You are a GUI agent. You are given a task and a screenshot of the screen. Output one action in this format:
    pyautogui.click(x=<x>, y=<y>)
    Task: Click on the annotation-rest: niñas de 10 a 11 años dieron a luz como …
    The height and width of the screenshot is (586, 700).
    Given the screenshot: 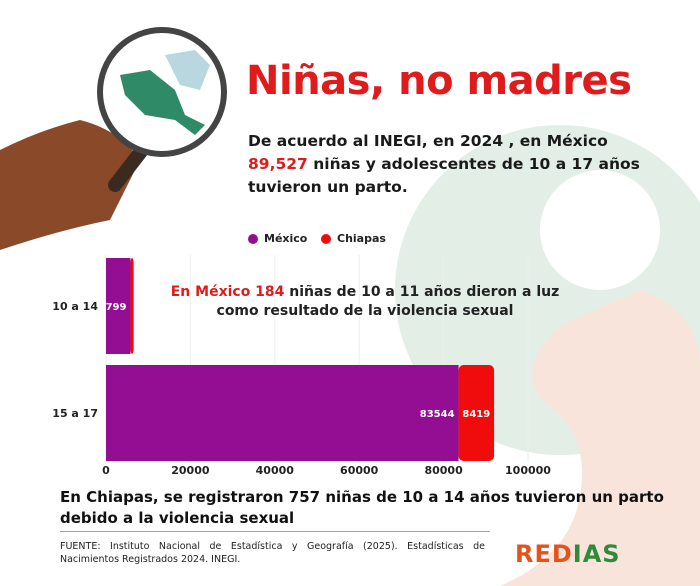 What is the action you would take?
    pyautogui.click(x=388, y=301)
    